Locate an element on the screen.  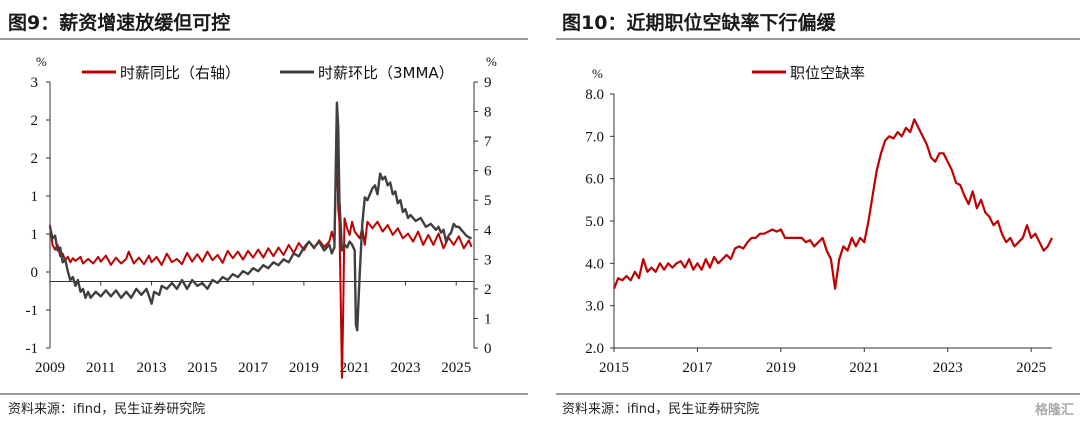
right-footer-rule is located at coordinates (818, 394).